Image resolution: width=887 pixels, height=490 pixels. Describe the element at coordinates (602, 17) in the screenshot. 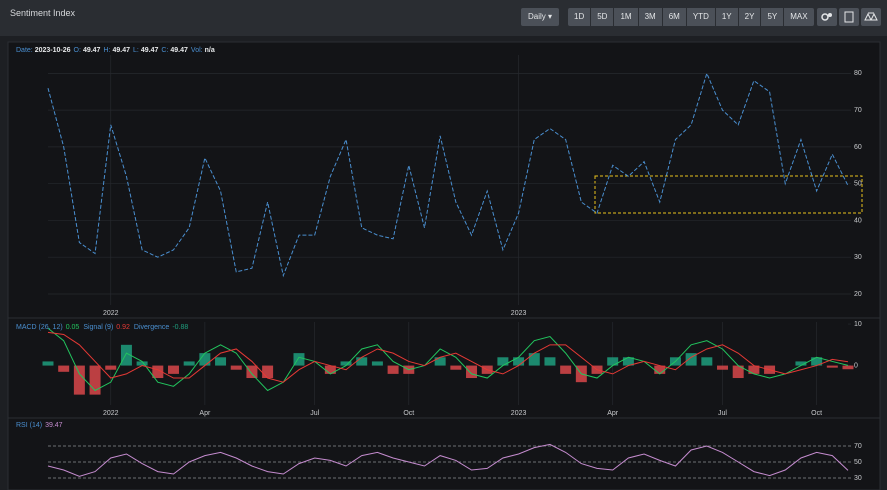

I see `range-button: 5D` at that location.